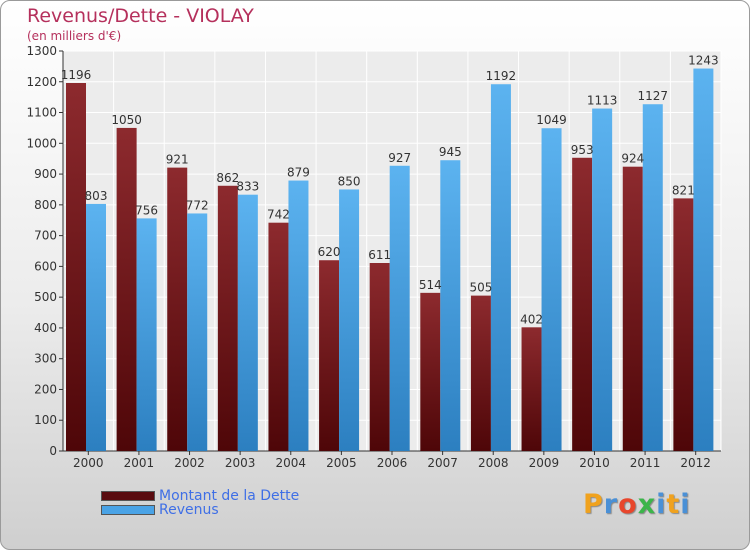  What do you see at coordinates (41, 113) in the screenshot?
I see `y-tick-label: 1100` at bounding box center [41, 113].